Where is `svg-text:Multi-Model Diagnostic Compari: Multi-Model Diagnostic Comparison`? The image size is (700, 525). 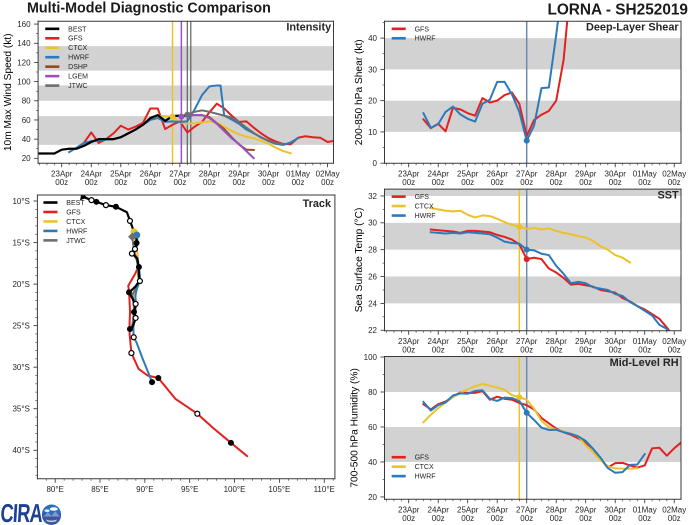 svg-text:Multi-Model Diagnostic Compari: Multi-Model Diagnostic Comparison is located at coordinates (149, 8).